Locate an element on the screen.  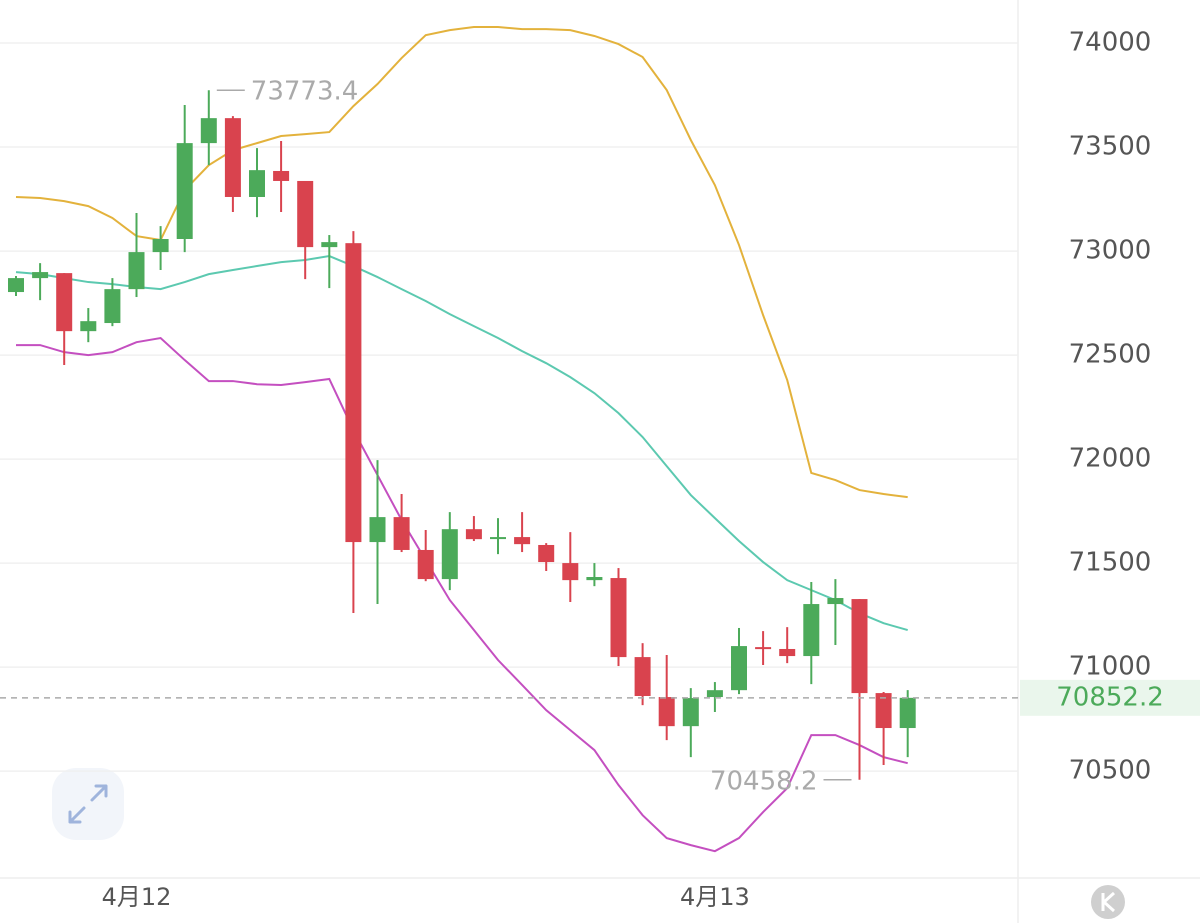
expand-button-bg is located at coordinates (88, 804).